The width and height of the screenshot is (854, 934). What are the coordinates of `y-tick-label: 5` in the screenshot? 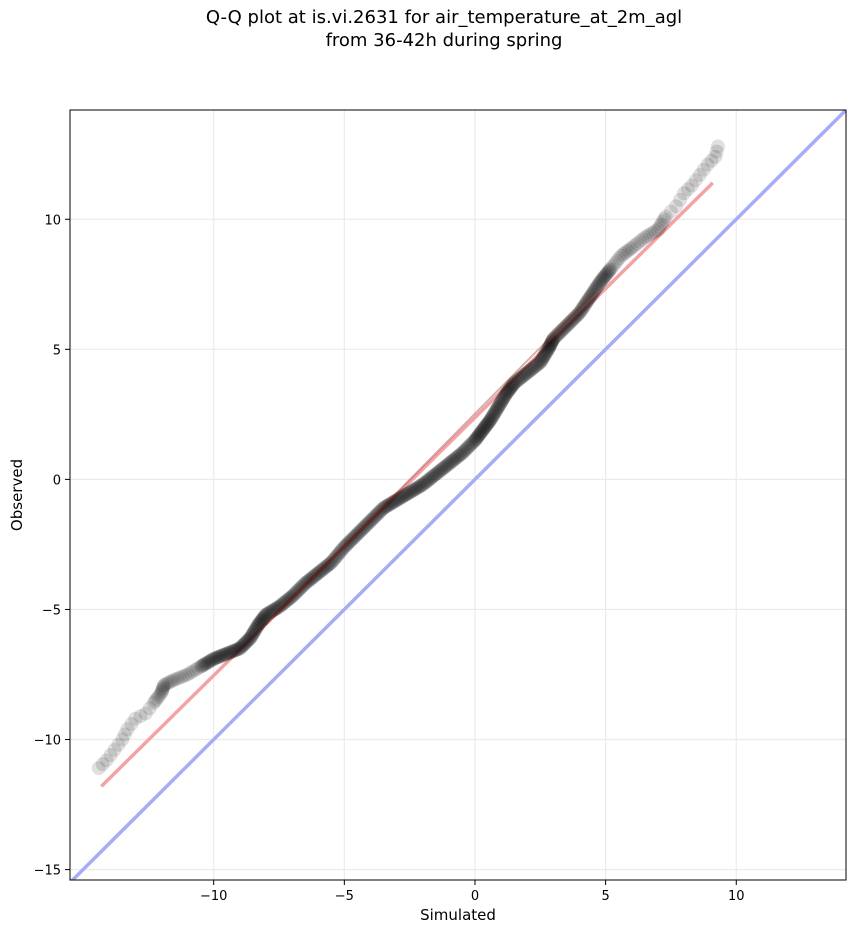 It's located at (57, 350).